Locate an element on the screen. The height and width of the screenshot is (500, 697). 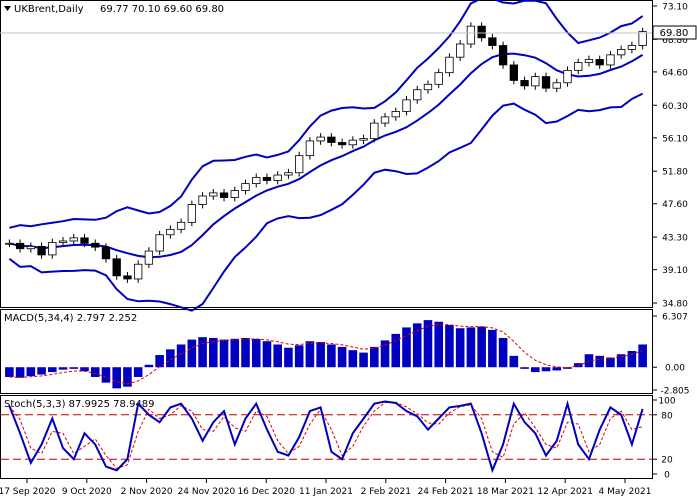
triangle-down-icon is located at coordinates (7, 8).